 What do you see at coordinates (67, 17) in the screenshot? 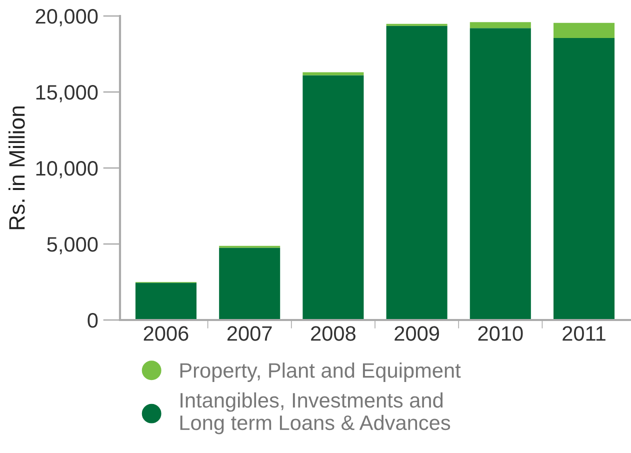
I see `y-tick-label: 20,000` at bounding box center [67, 17].